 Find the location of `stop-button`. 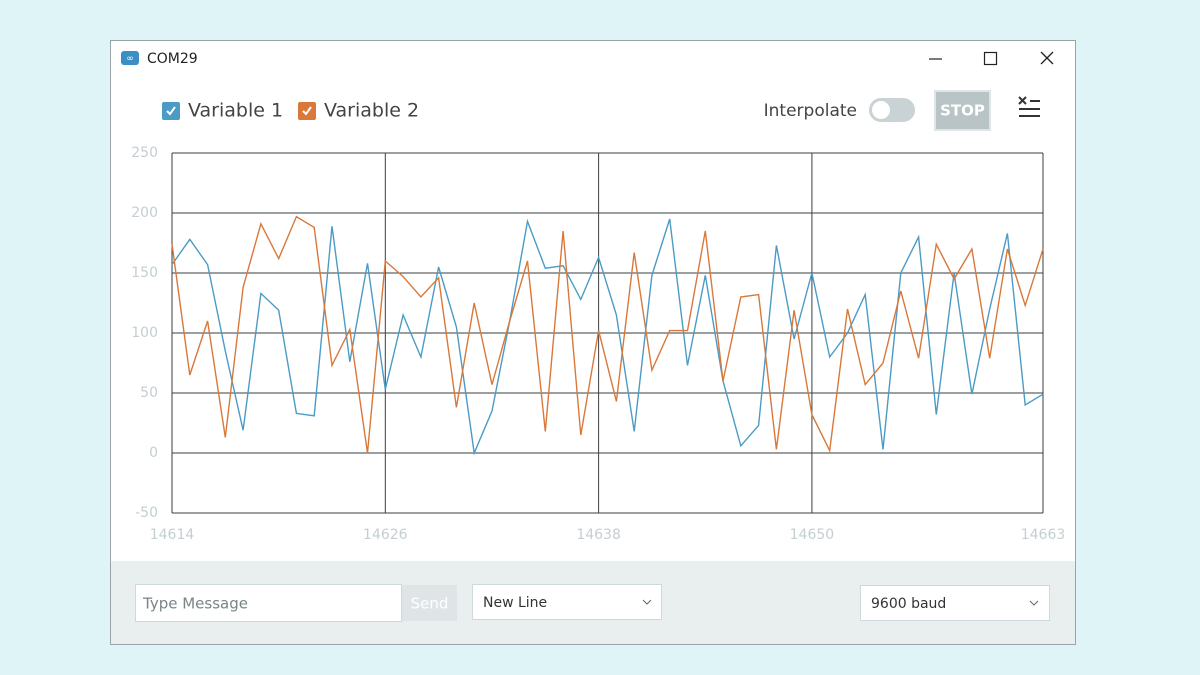

stop-button is located at coordinates (962, 110).